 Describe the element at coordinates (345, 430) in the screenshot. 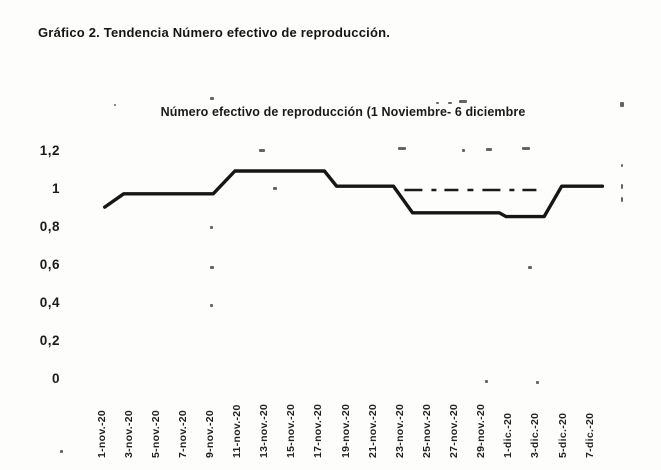

I see `x-axis-tick-label: 19-nov.-20` at that location.